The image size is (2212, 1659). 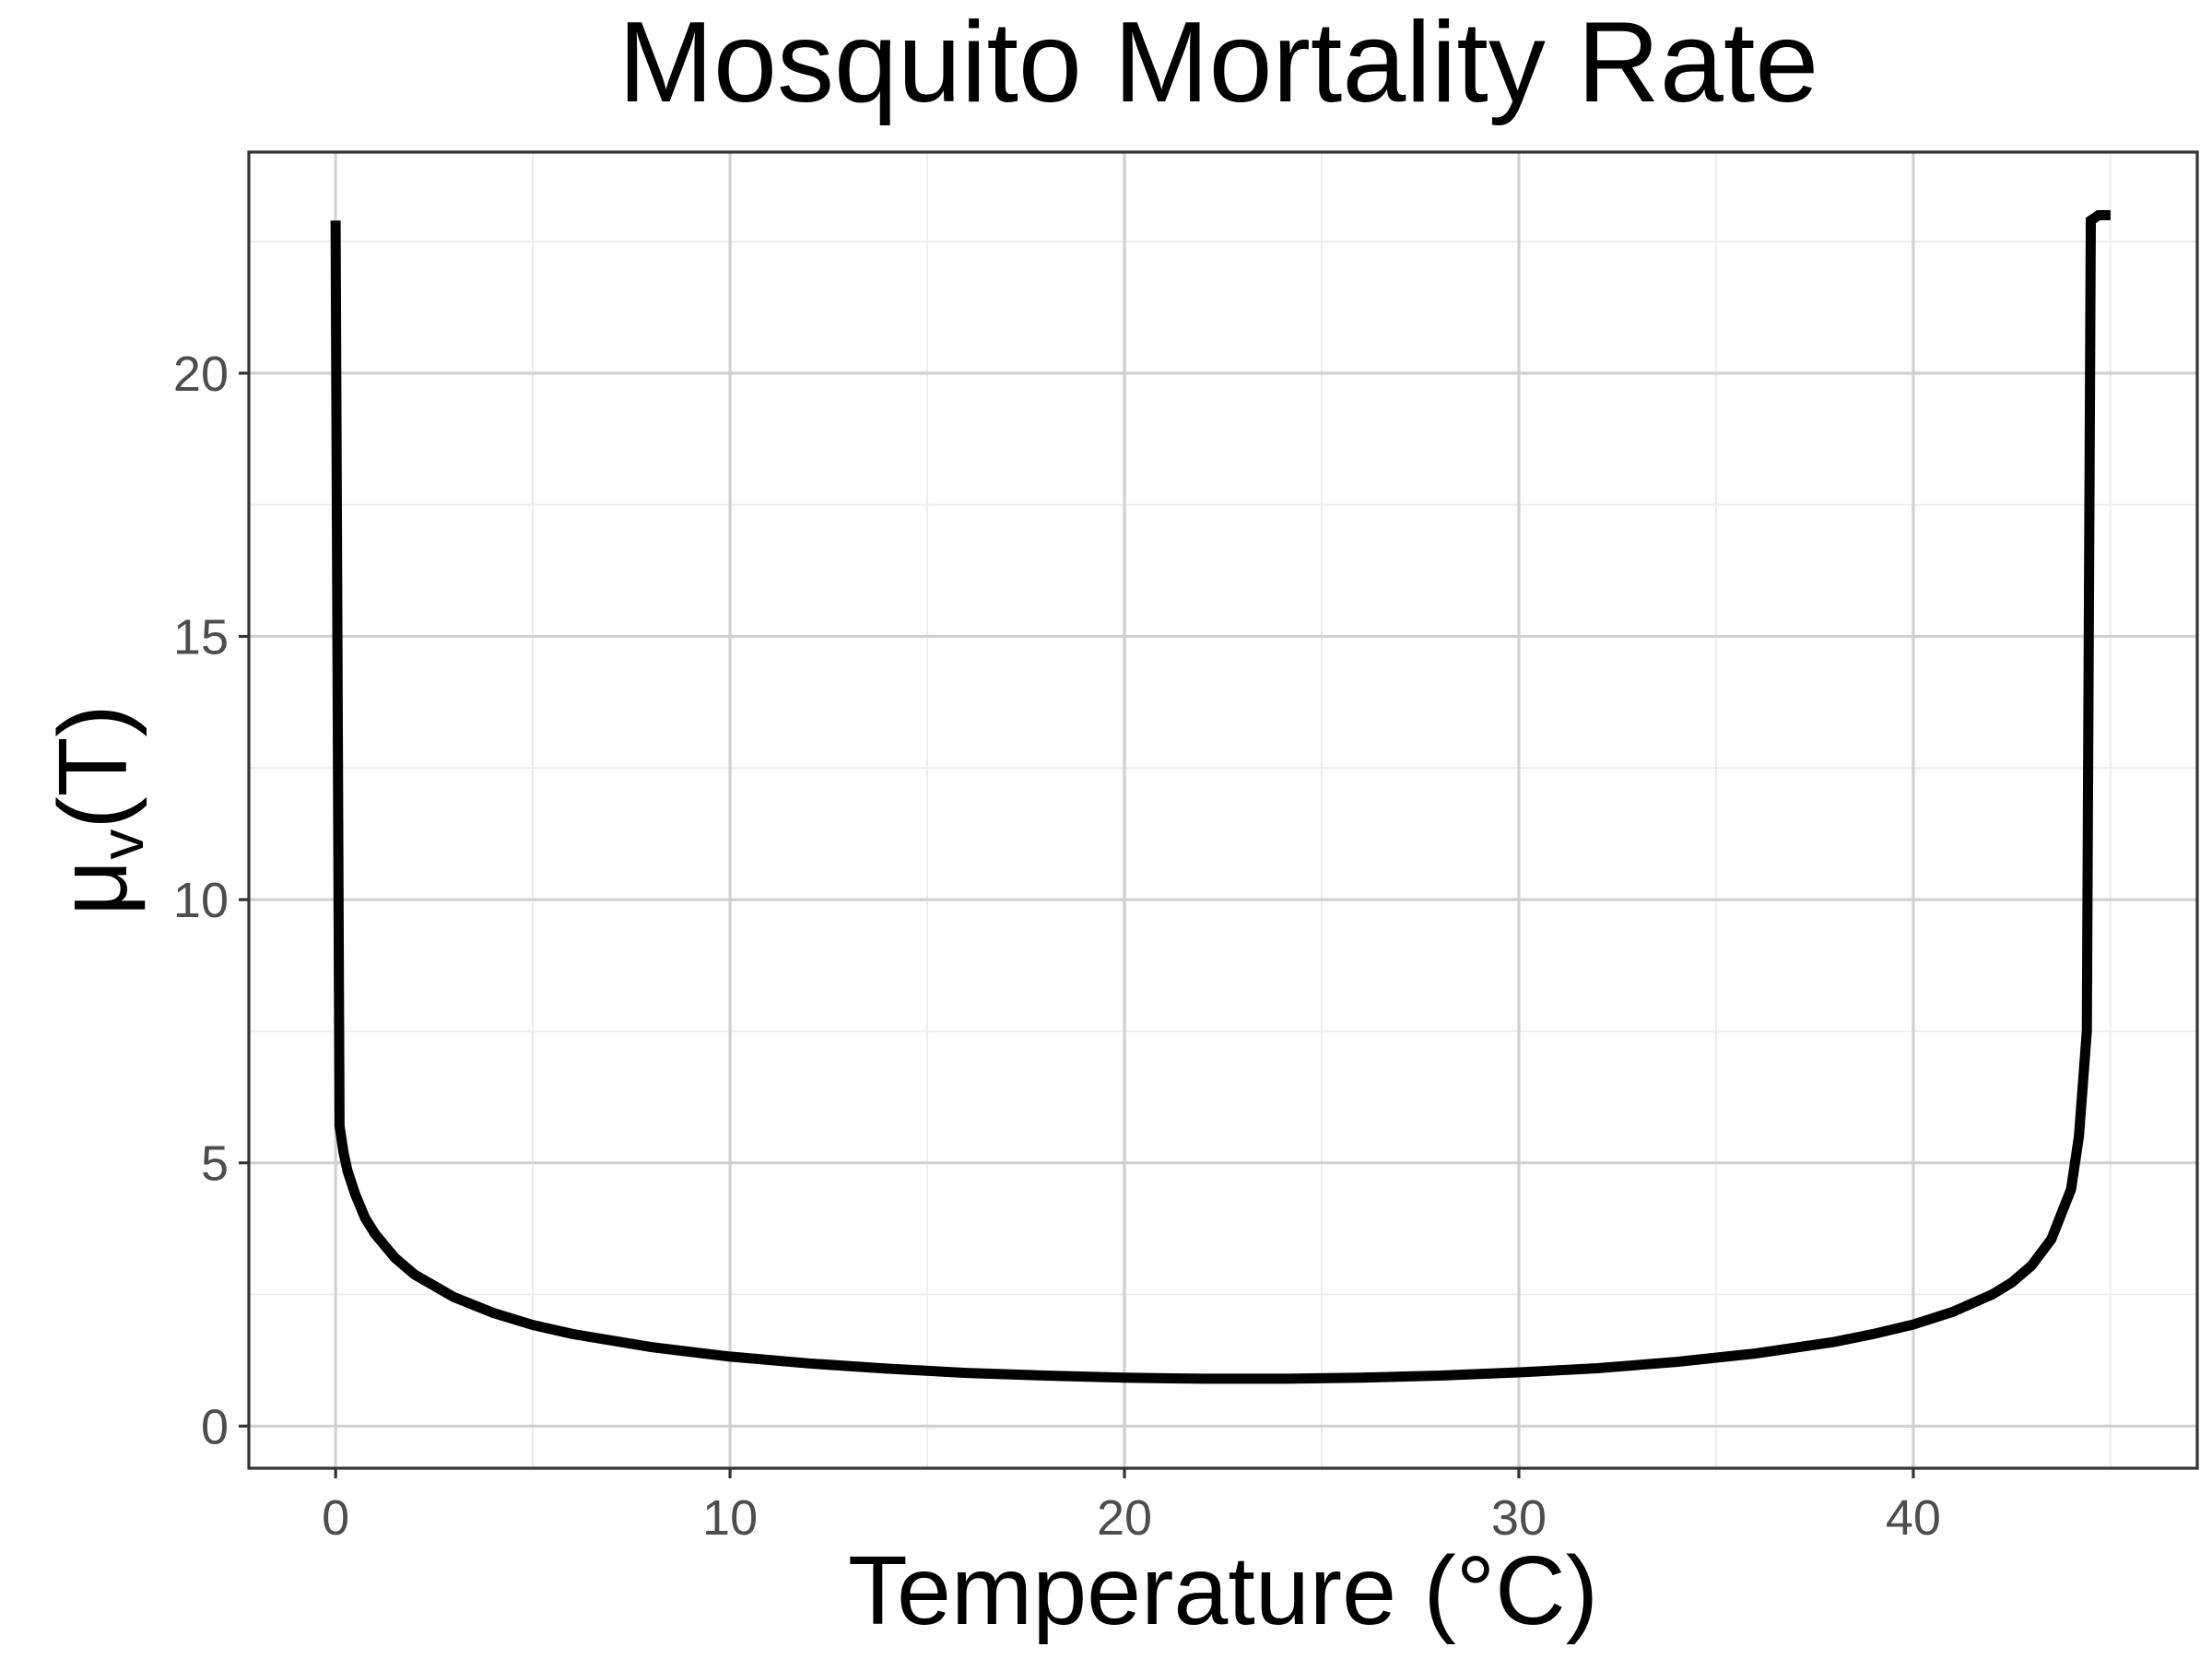 I want to click on x-axis: 0 10 20 30 40, so click(x=1131, y=1507).